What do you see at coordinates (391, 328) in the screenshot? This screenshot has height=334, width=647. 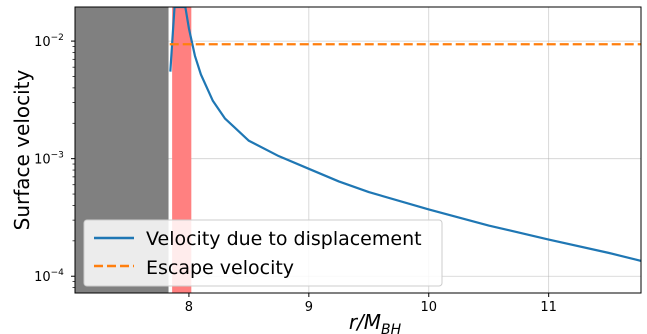 I see `x-axis-title-subscript: BH` at bounding box center [391, 328].